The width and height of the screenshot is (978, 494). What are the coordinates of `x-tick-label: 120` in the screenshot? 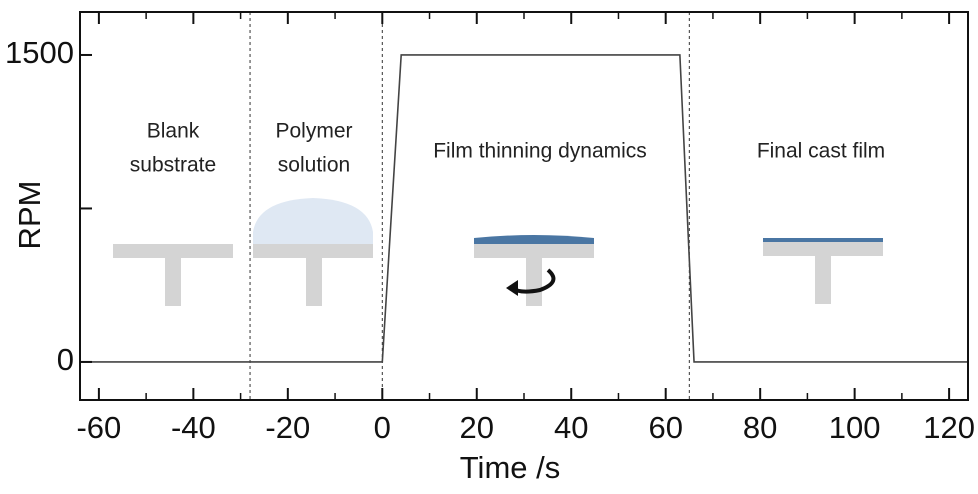 It's located at (949, 427).